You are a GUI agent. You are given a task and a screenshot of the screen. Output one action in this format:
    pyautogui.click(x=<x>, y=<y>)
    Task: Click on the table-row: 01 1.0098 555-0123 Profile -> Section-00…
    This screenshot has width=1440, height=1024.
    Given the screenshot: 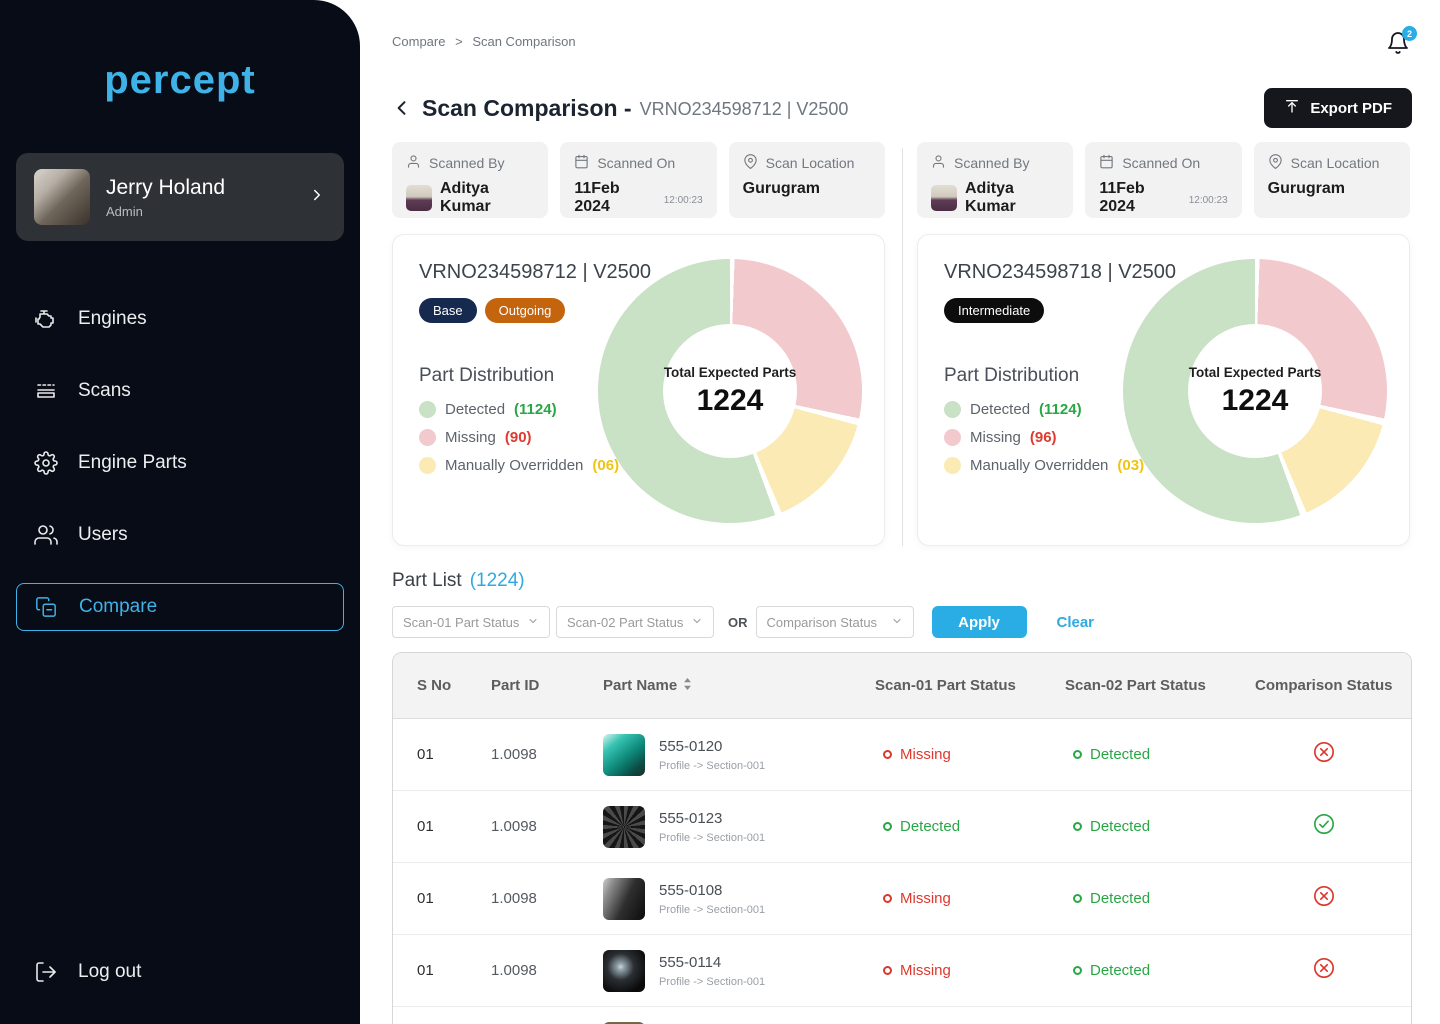 What is the action you would take?
    pyautogui.click(x=902, y=827)
    